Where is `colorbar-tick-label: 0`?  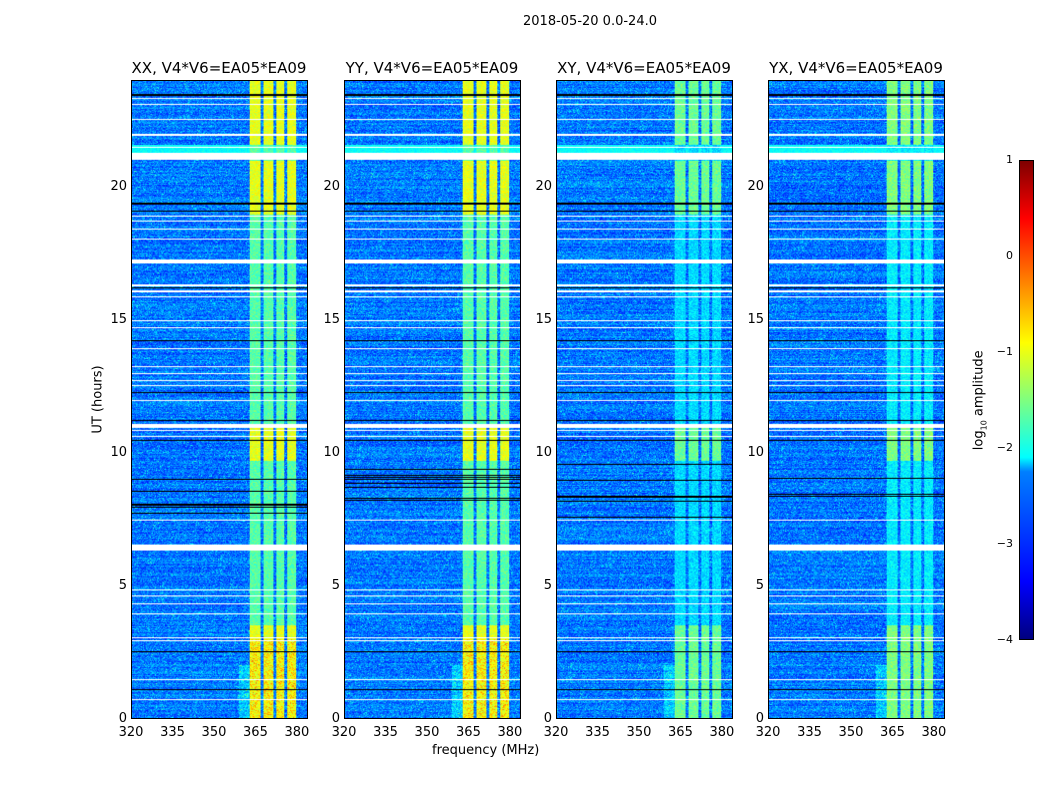
colorbar-tick-label: 0 is located at coordinates (1009, 255).